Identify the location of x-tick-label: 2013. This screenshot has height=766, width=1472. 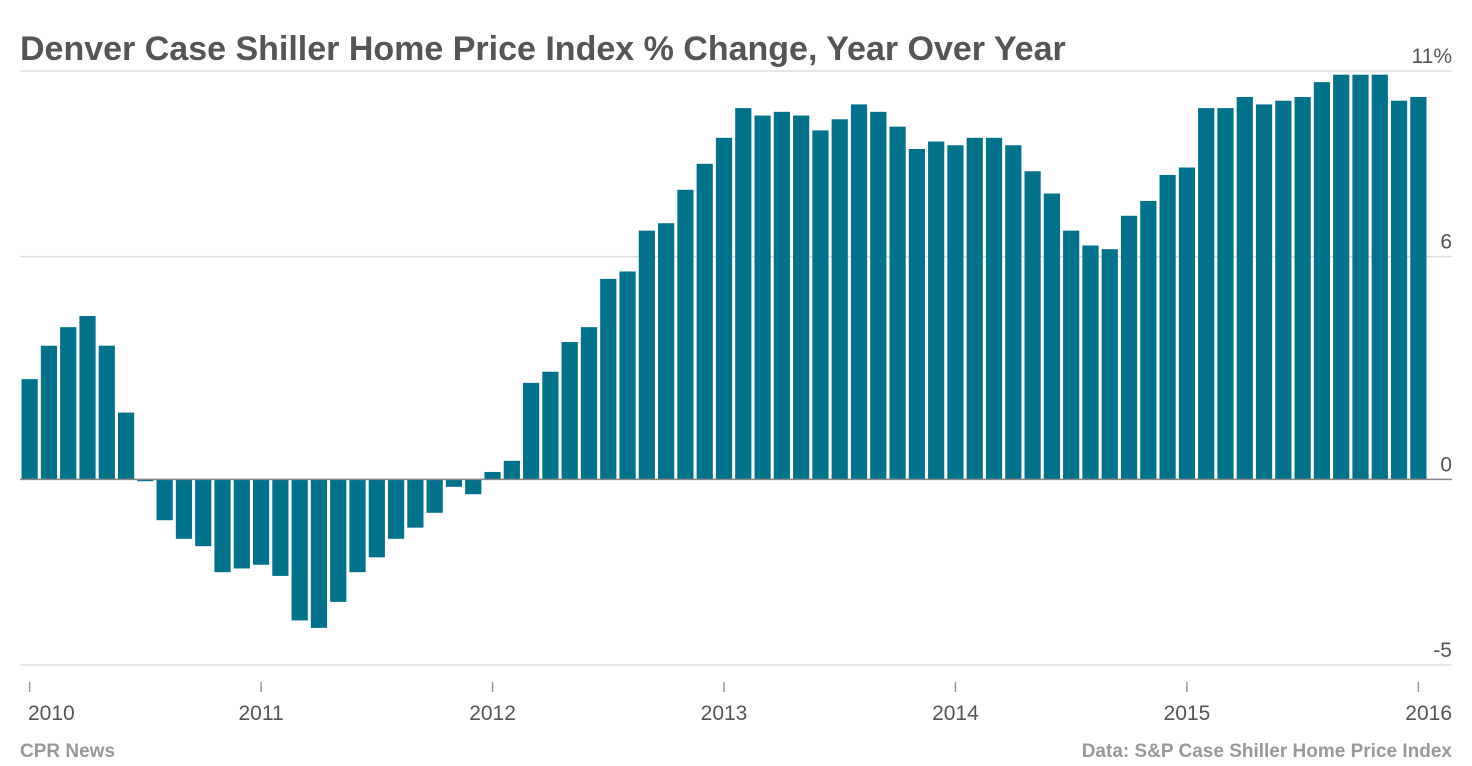
(724, 713).